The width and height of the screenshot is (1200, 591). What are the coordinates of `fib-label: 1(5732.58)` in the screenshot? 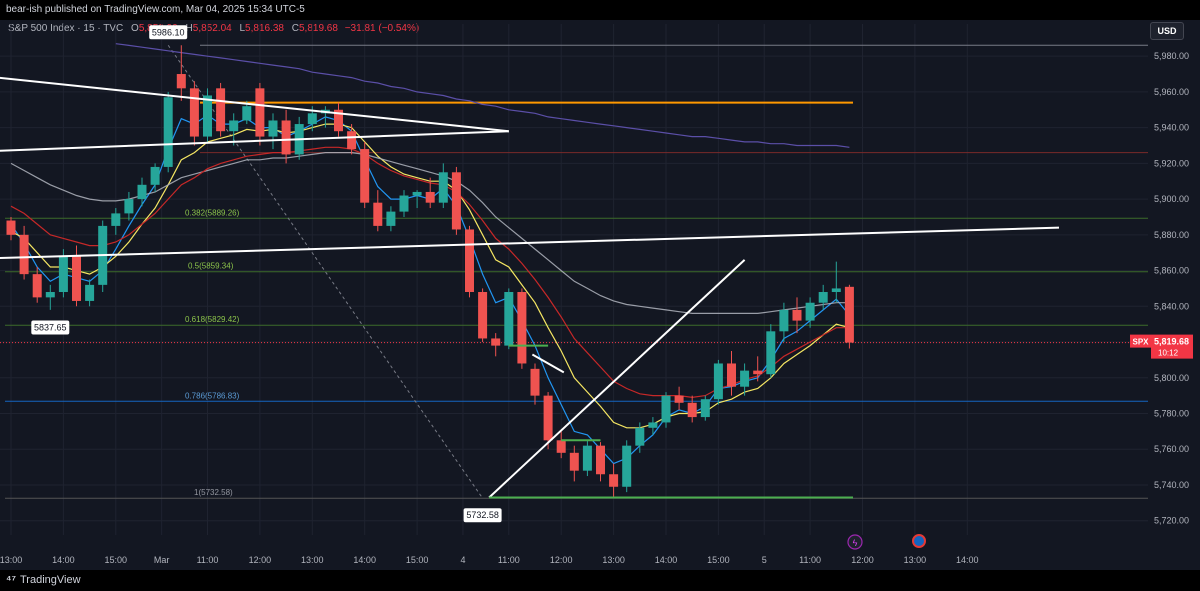 It's located at (213, 492).